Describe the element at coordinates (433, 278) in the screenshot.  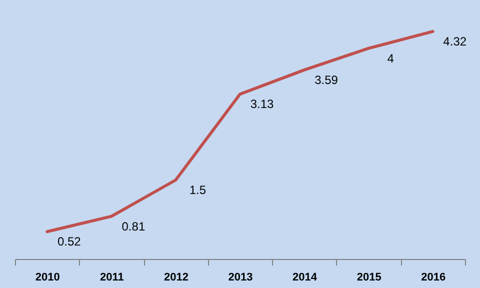
I see `x-tick-label: 2016` at that location.